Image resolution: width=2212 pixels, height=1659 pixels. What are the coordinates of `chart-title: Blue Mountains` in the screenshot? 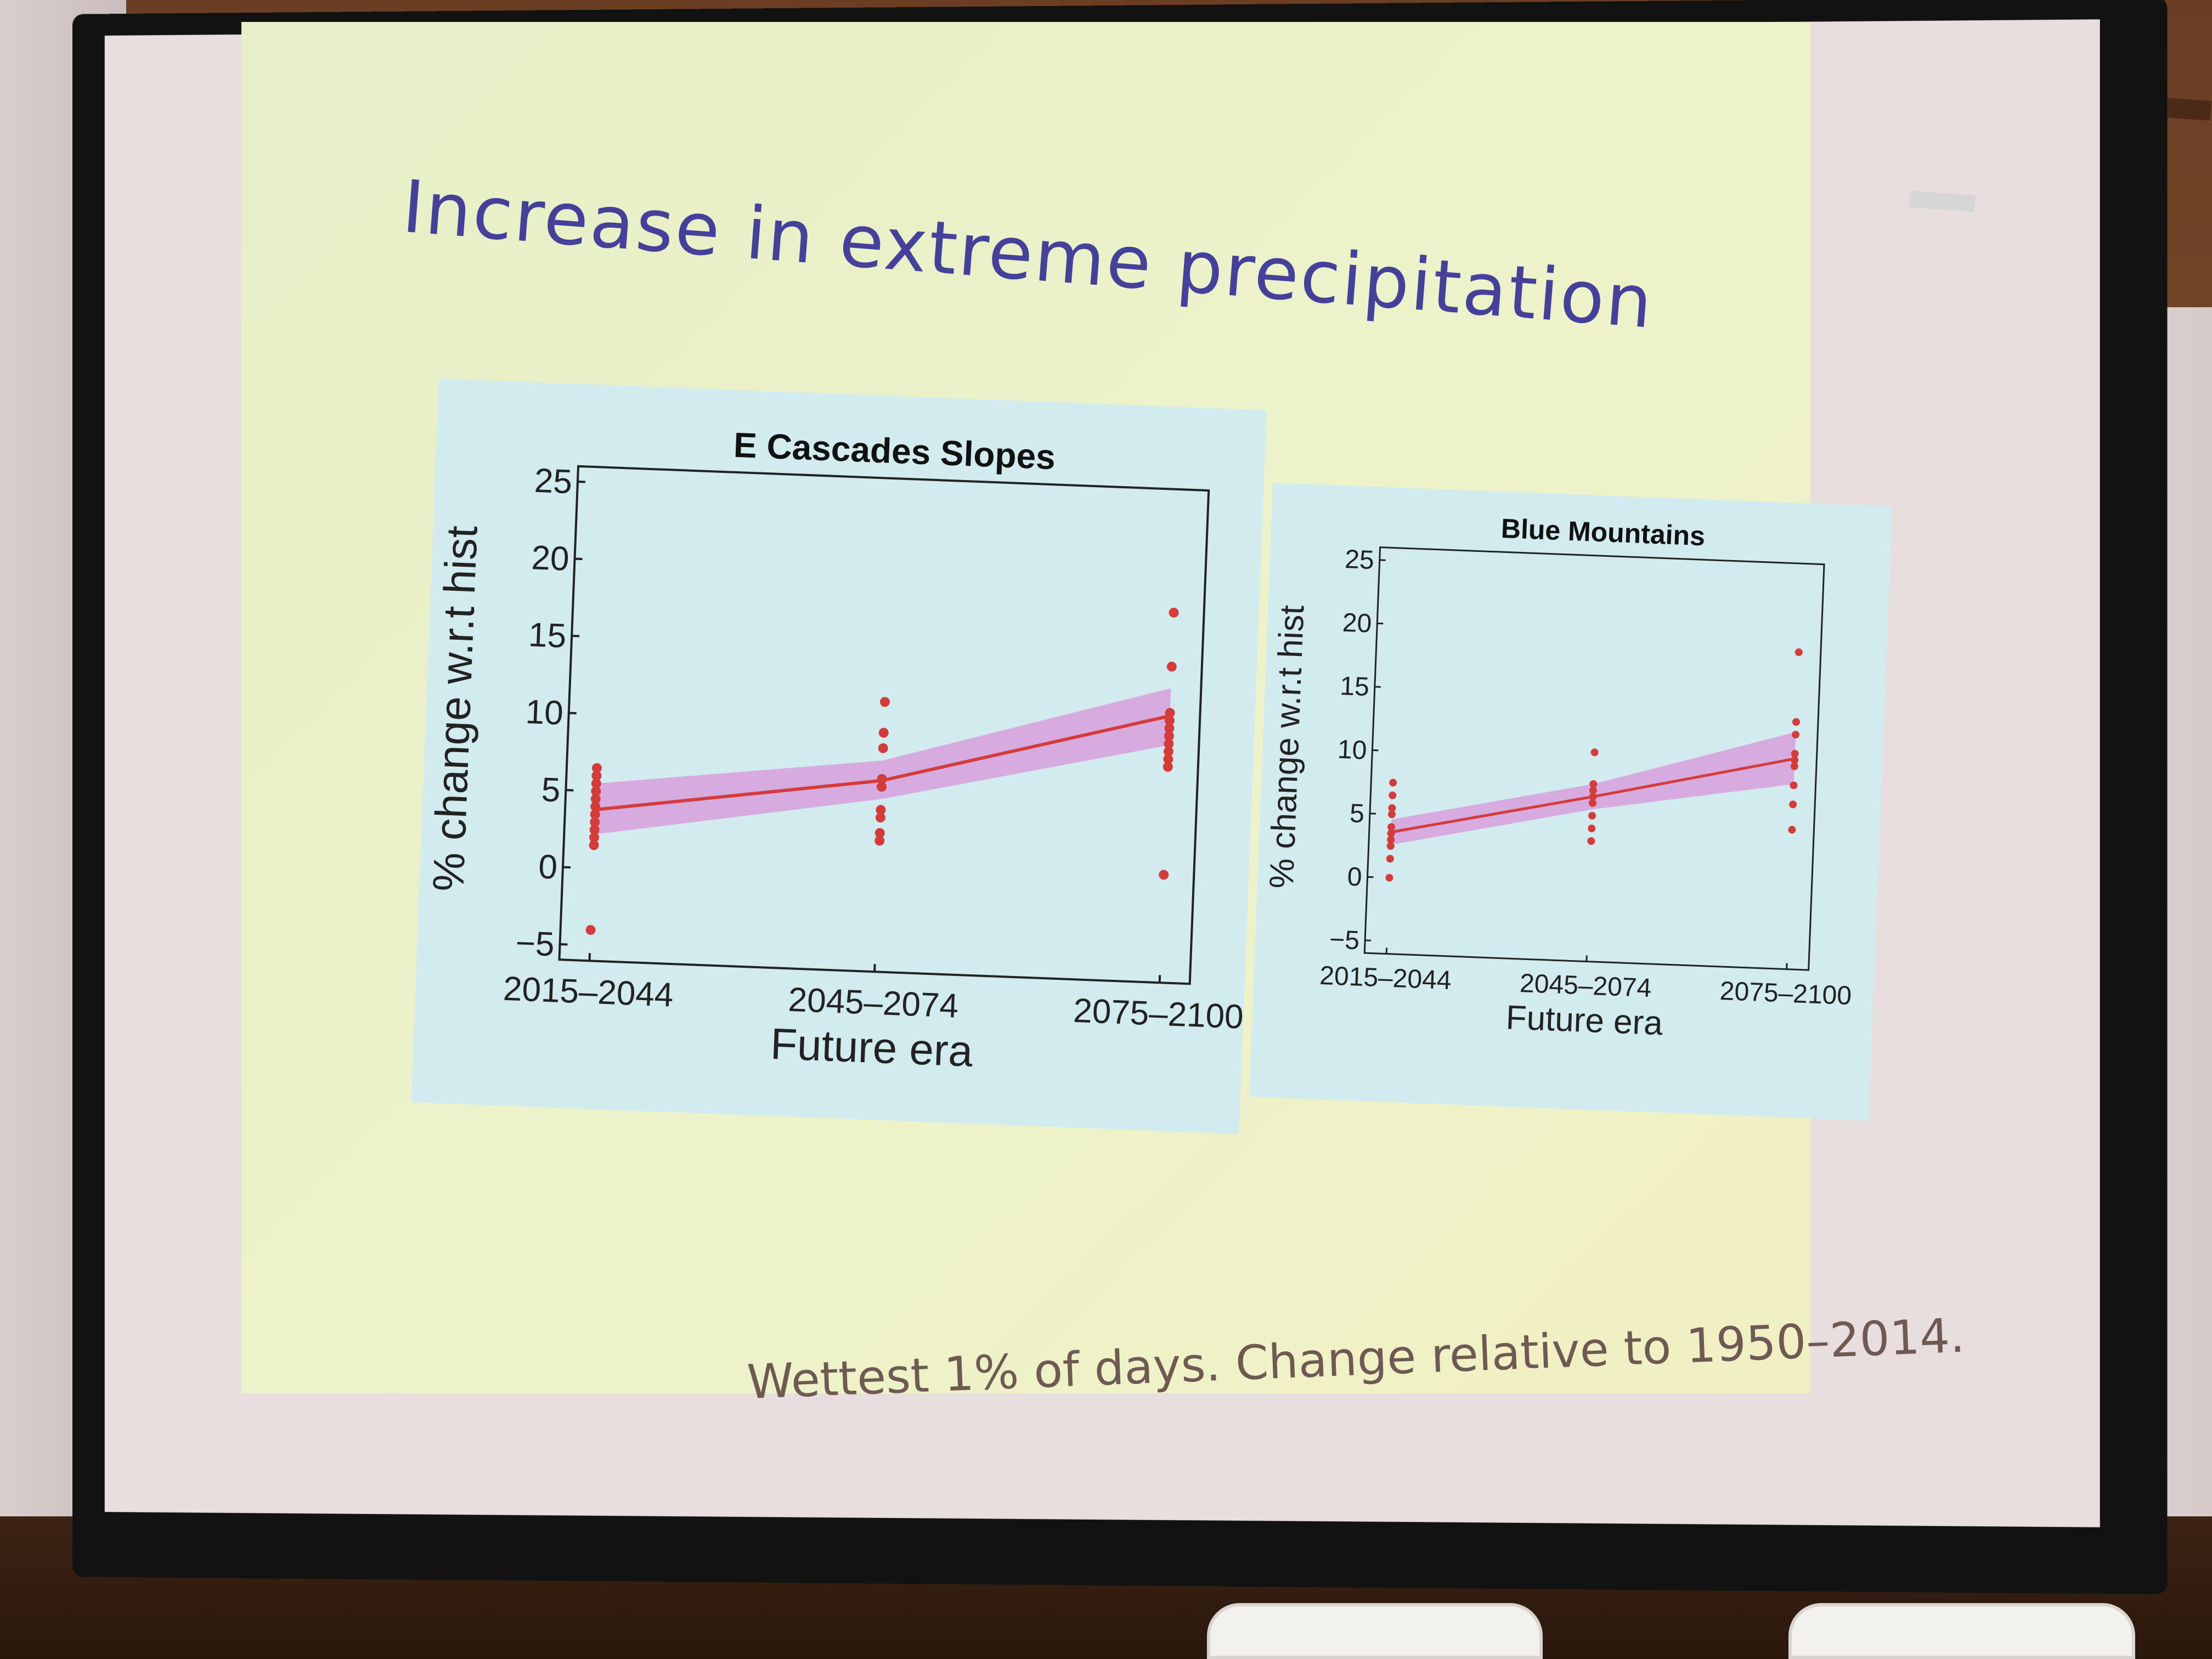 It's located at (1603, 532).